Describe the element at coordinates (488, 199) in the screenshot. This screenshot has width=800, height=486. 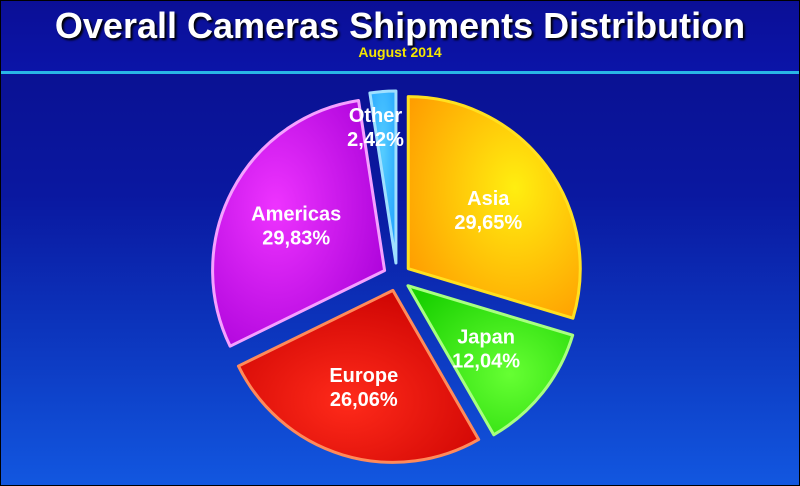
I see `slice-name: Asia` at that location.